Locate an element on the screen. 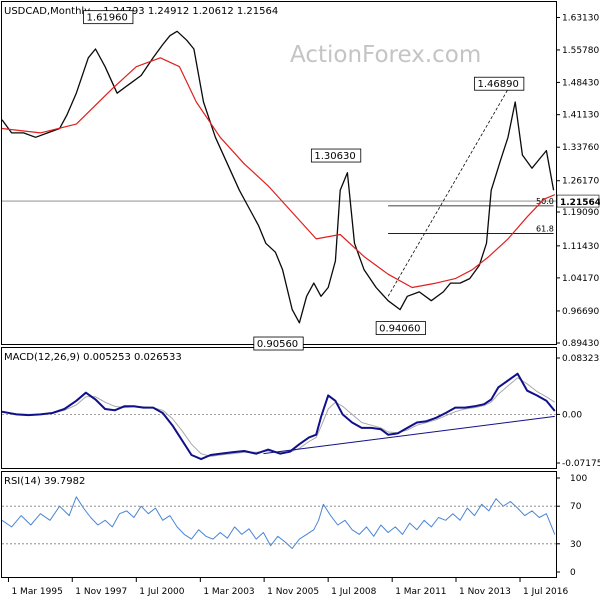 The width and height of the screenshot is (600, 604). ohlc-values: 1.24793 1.24912 1.20612 1.21564 is located at coordinates (190, 11).